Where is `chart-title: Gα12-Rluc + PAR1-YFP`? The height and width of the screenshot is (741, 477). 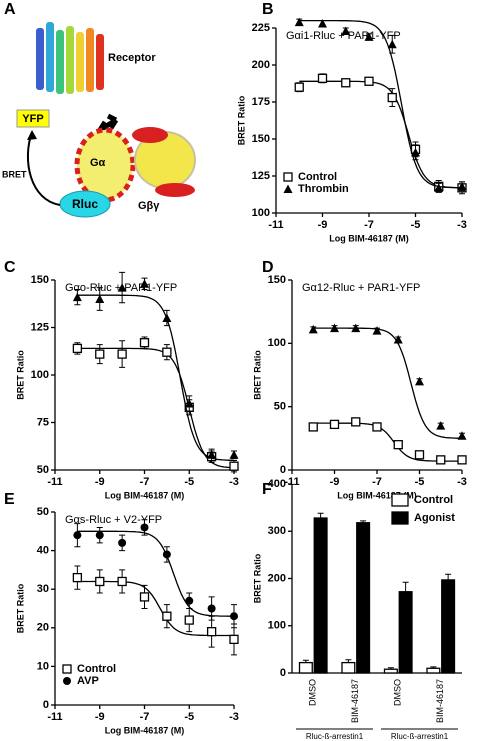 chart-title: Gα12-Rluc + PAR1-YFP is located at coordinates (361, 288).